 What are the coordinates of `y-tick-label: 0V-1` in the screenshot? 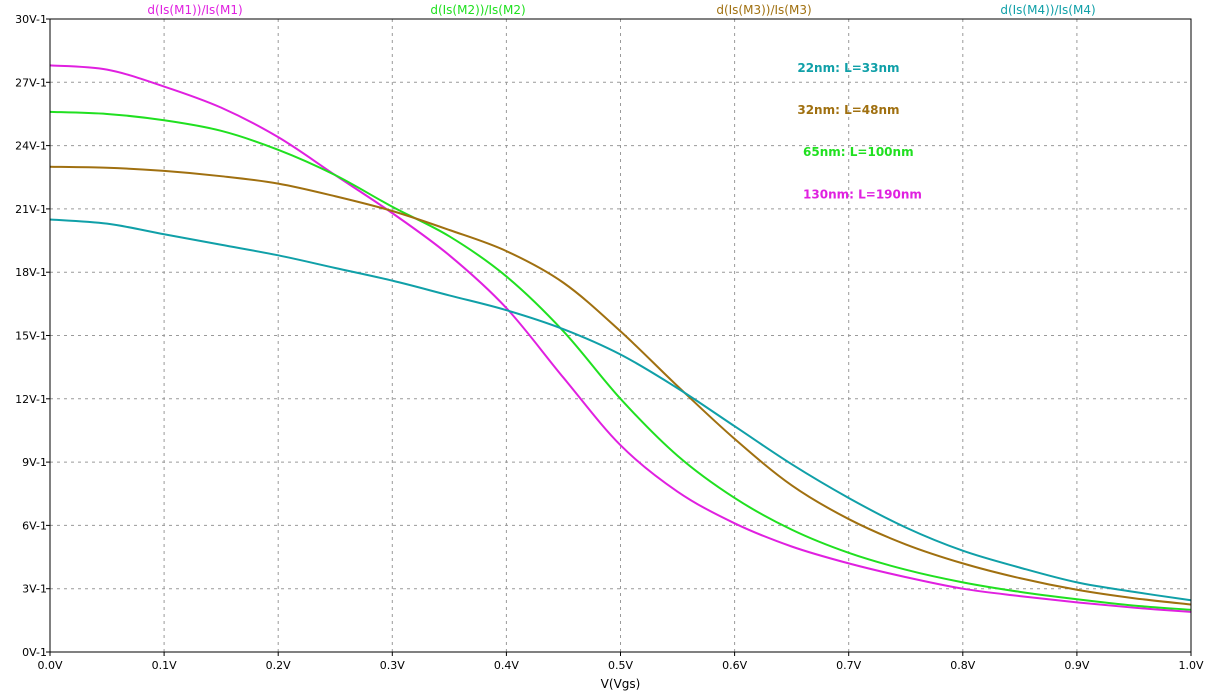 It's located at (34, 652).